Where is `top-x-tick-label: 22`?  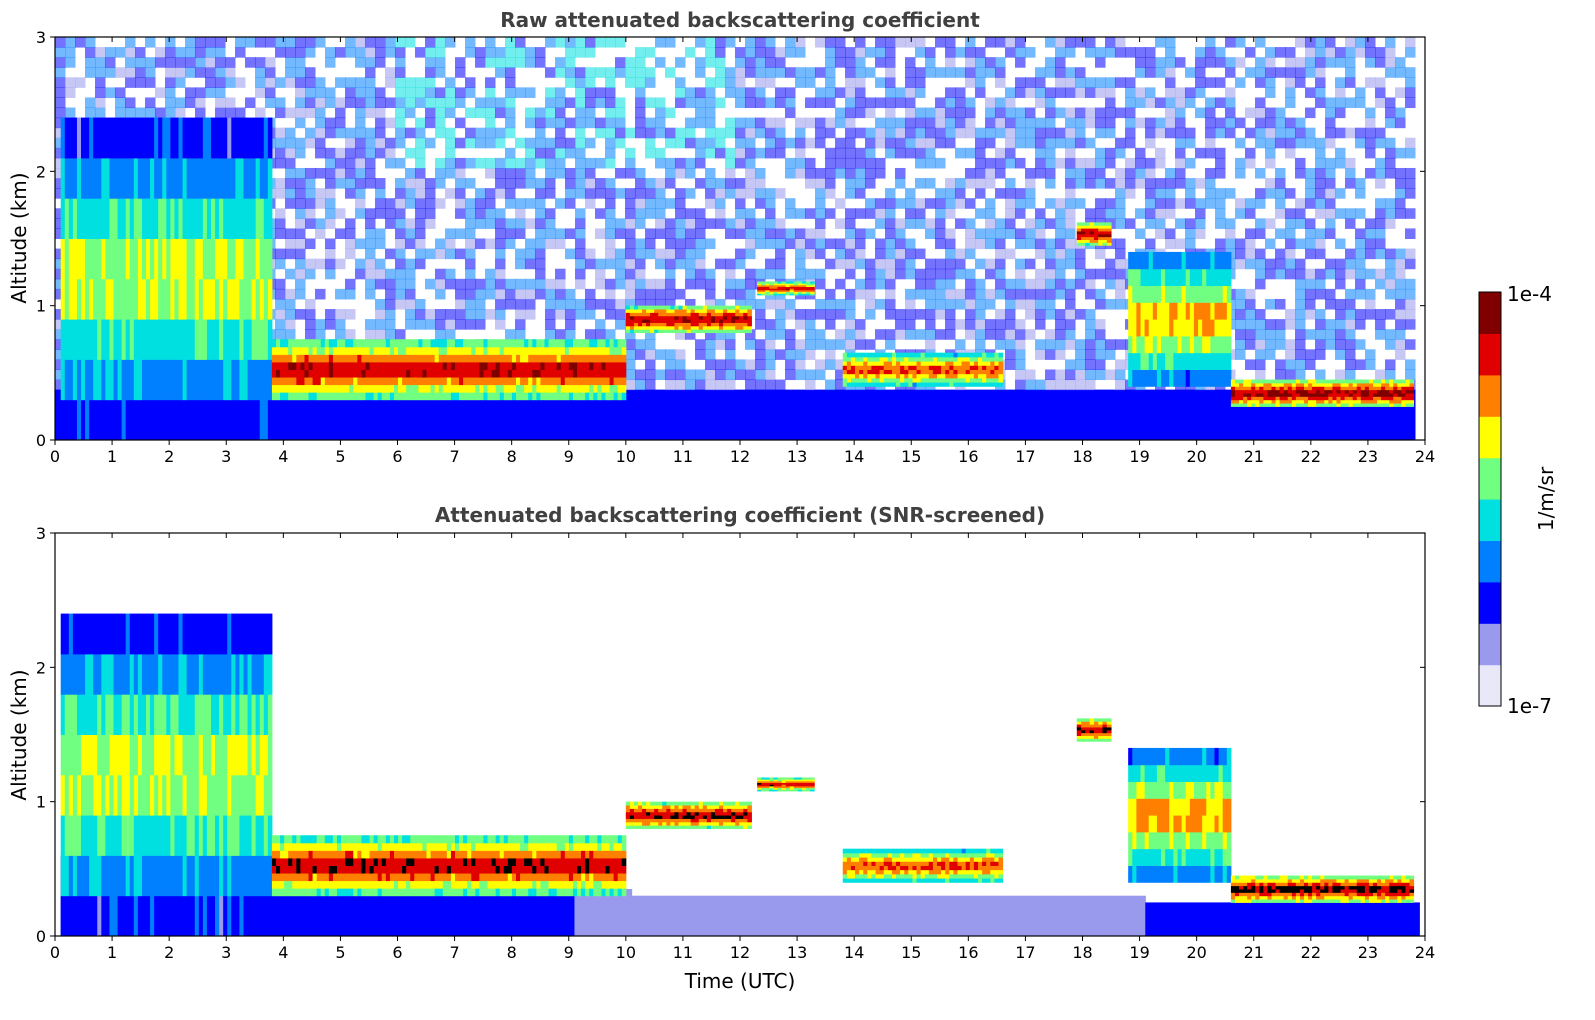
top-x-tick-label: 22 is located at coordinates (1311, 456).